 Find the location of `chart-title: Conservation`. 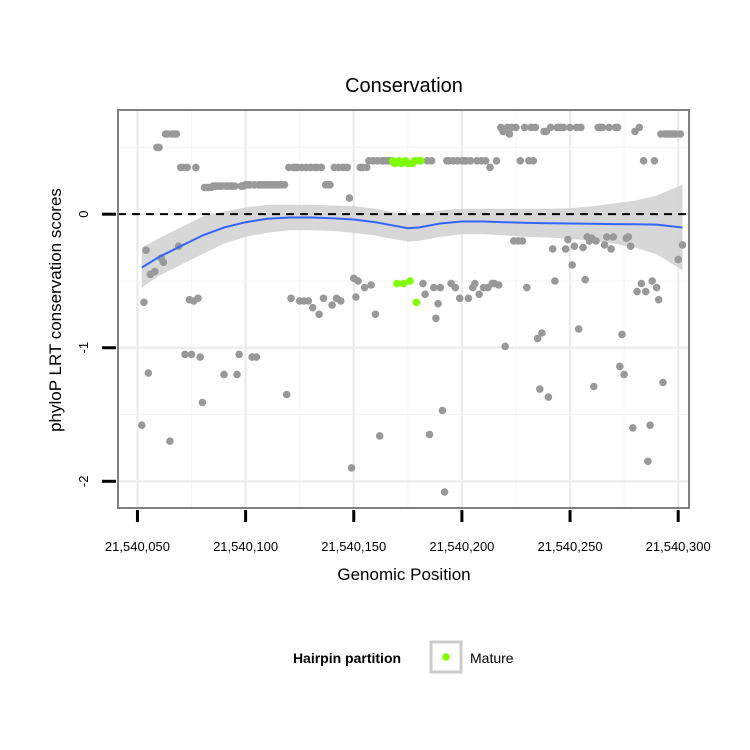

chart-title: Conservation is located at coordinates (404, 86).